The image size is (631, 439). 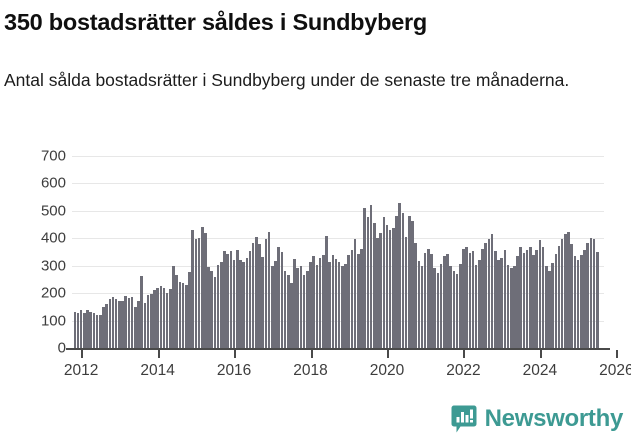 What do you see at coordinates (53, 293) in the screenshot?
I see `y-axis-tick-label: 200` at bounding box center [53, 293].